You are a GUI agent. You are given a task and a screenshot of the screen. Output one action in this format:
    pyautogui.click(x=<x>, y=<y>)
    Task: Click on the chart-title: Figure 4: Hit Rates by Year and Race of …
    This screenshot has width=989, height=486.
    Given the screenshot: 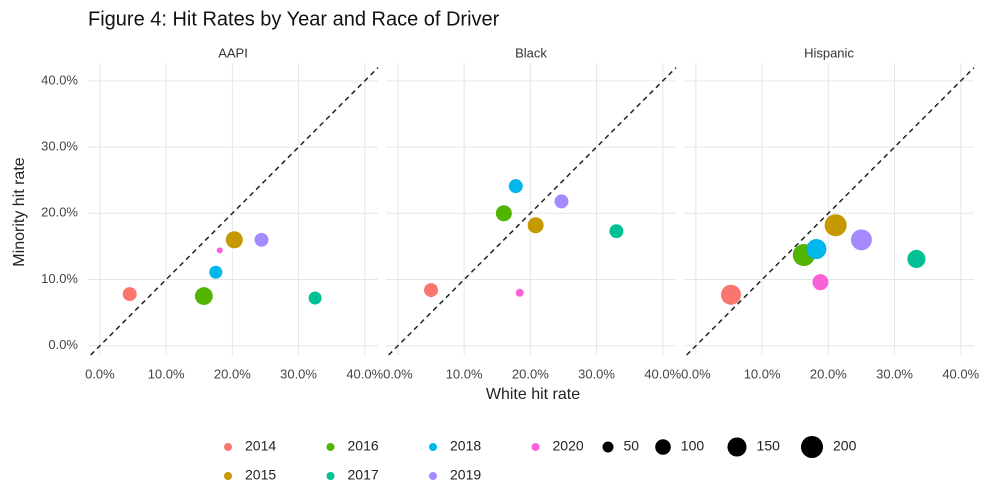 What is the action you would take?
    pyautogui.click(x=294, y=19)
    